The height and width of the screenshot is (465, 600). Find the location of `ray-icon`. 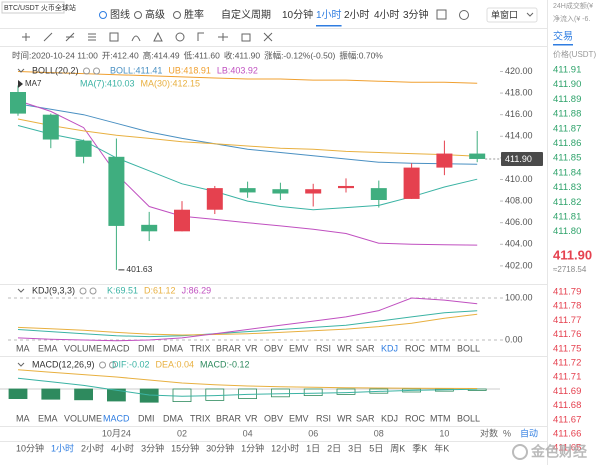

ray-icon is located at coordinates (70, 37).